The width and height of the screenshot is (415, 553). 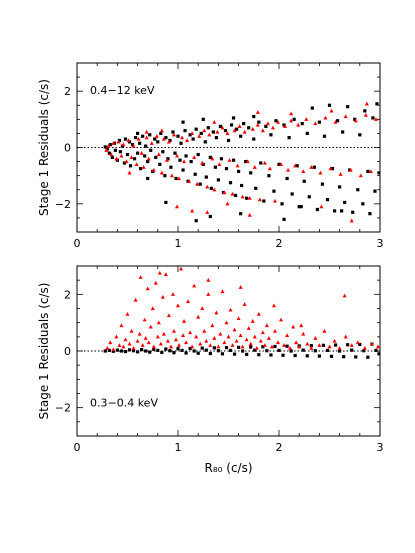 I want to click on x-tick-label: 2, so click(x=279, y=243).